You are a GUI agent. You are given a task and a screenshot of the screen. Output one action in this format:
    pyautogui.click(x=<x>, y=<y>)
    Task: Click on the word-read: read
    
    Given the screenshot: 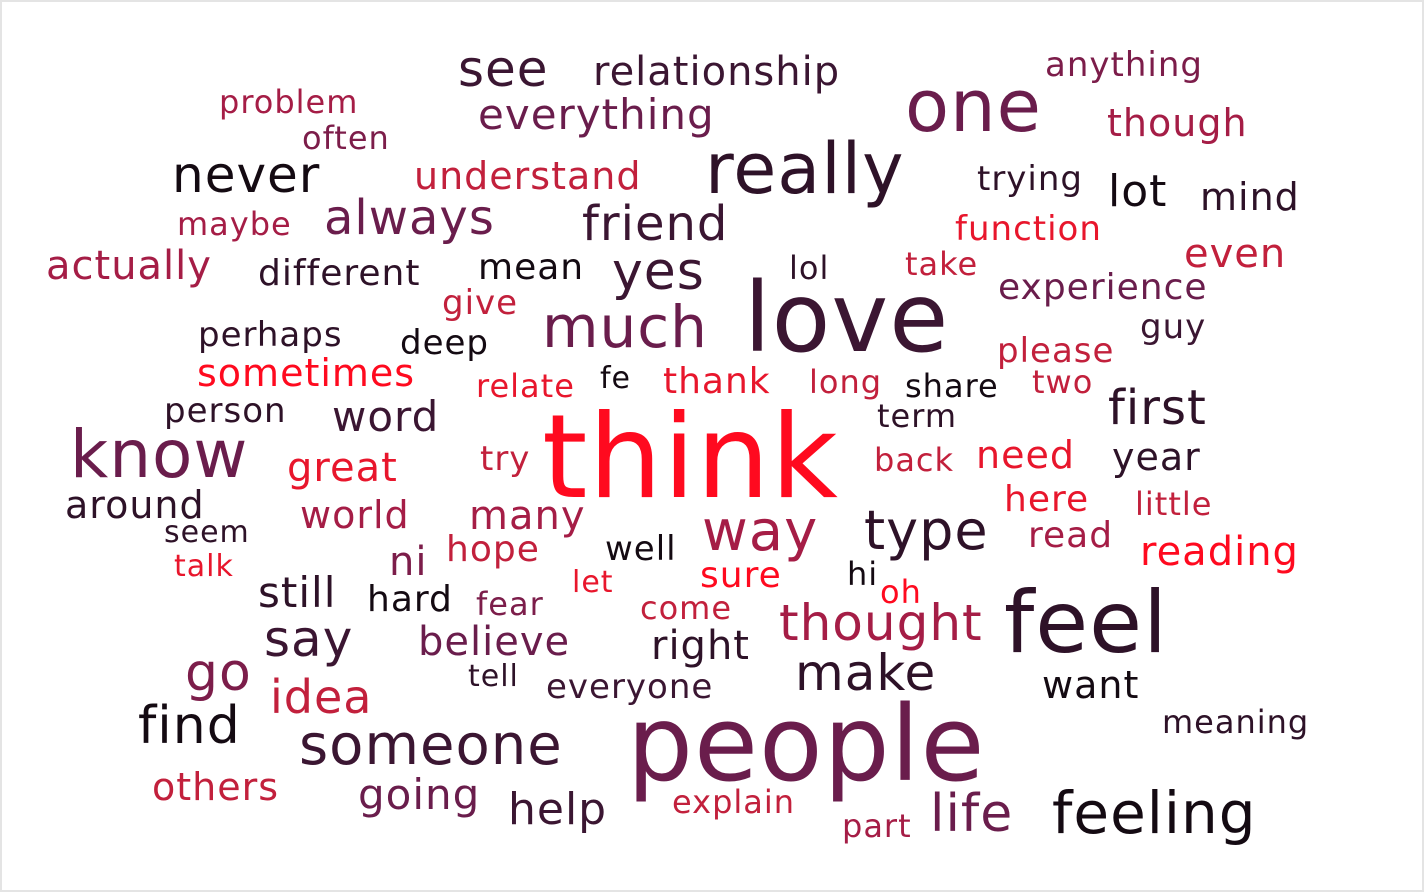 What is the action you would take?
    pyautogui.click(x=1071, y=535)
    